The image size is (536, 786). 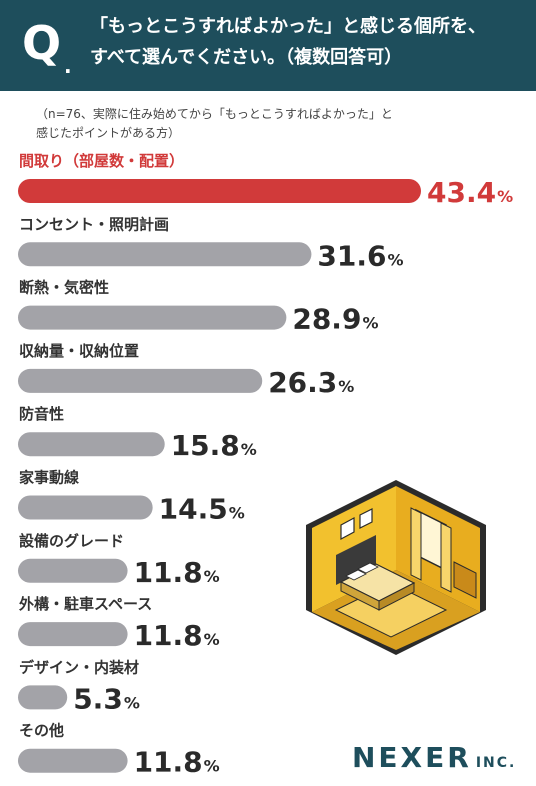 What do you see at coordinates (246, 57) in the screenshot?
I see `question-line-2: すべて選んでください。（複数回答可）` at bounding box center [246, 57].